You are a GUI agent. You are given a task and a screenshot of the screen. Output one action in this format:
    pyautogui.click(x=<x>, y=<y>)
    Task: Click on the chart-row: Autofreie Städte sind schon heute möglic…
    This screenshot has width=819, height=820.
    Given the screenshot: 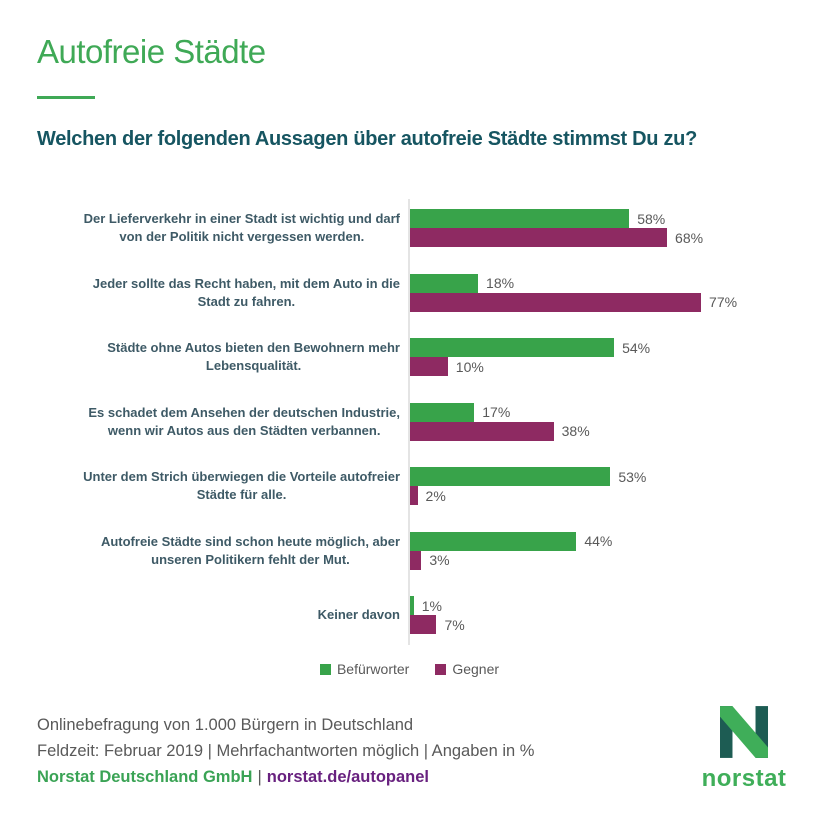 What is the action you would take?
    pyautogui.click(x=409, y=551)
    